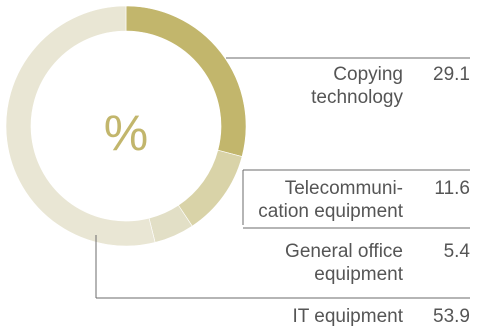 This screenshot has width=482, height=336. I want to click on label-copying-line1: Copying, so click(368, 74).